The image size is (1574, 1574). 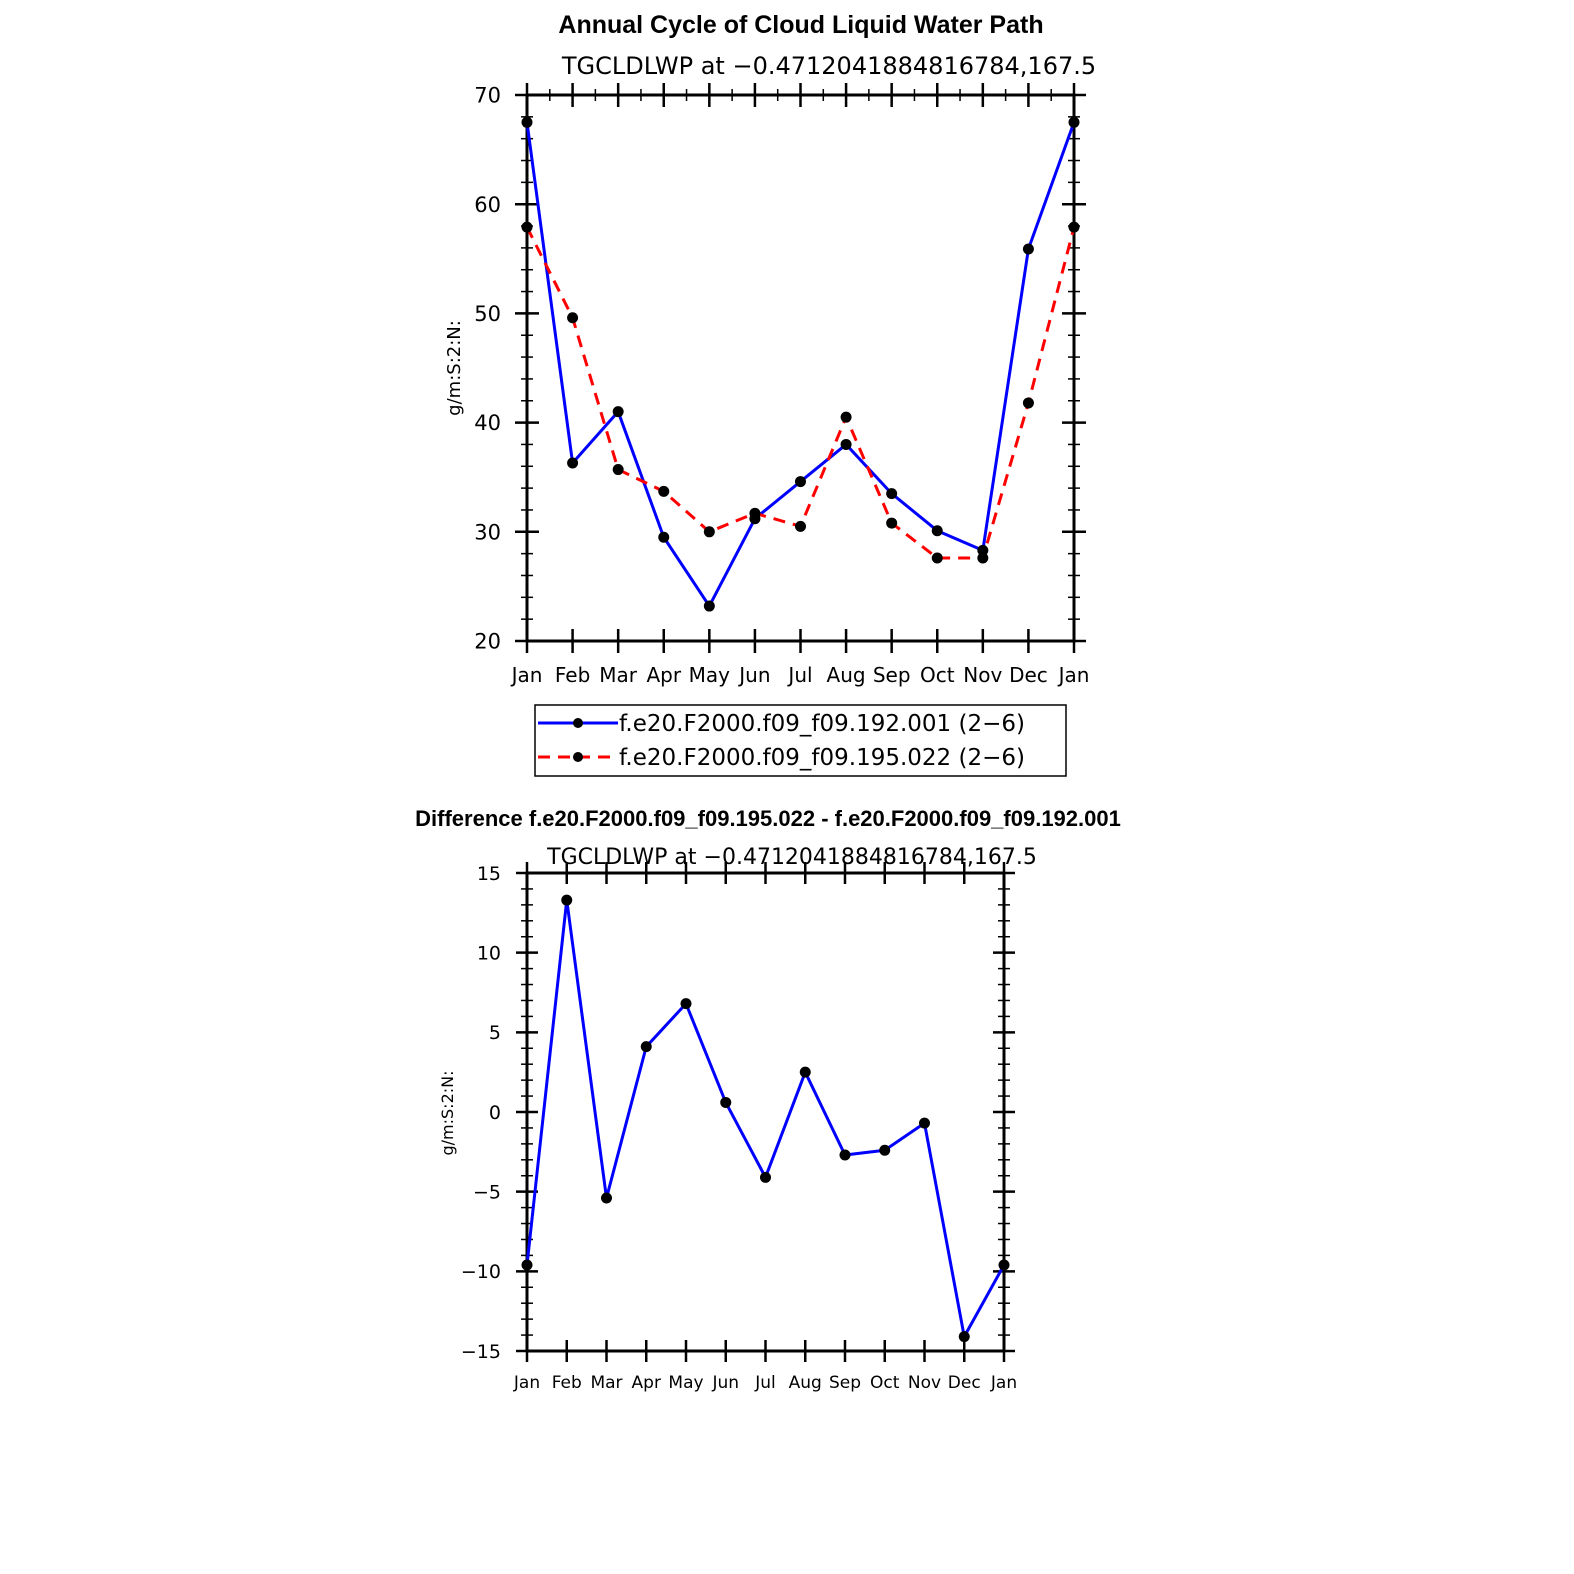 What do you see at coordinates (495, 1113) in the screenshot?
I see `y-tick-label: 0` at bounding box center [495, 1113].